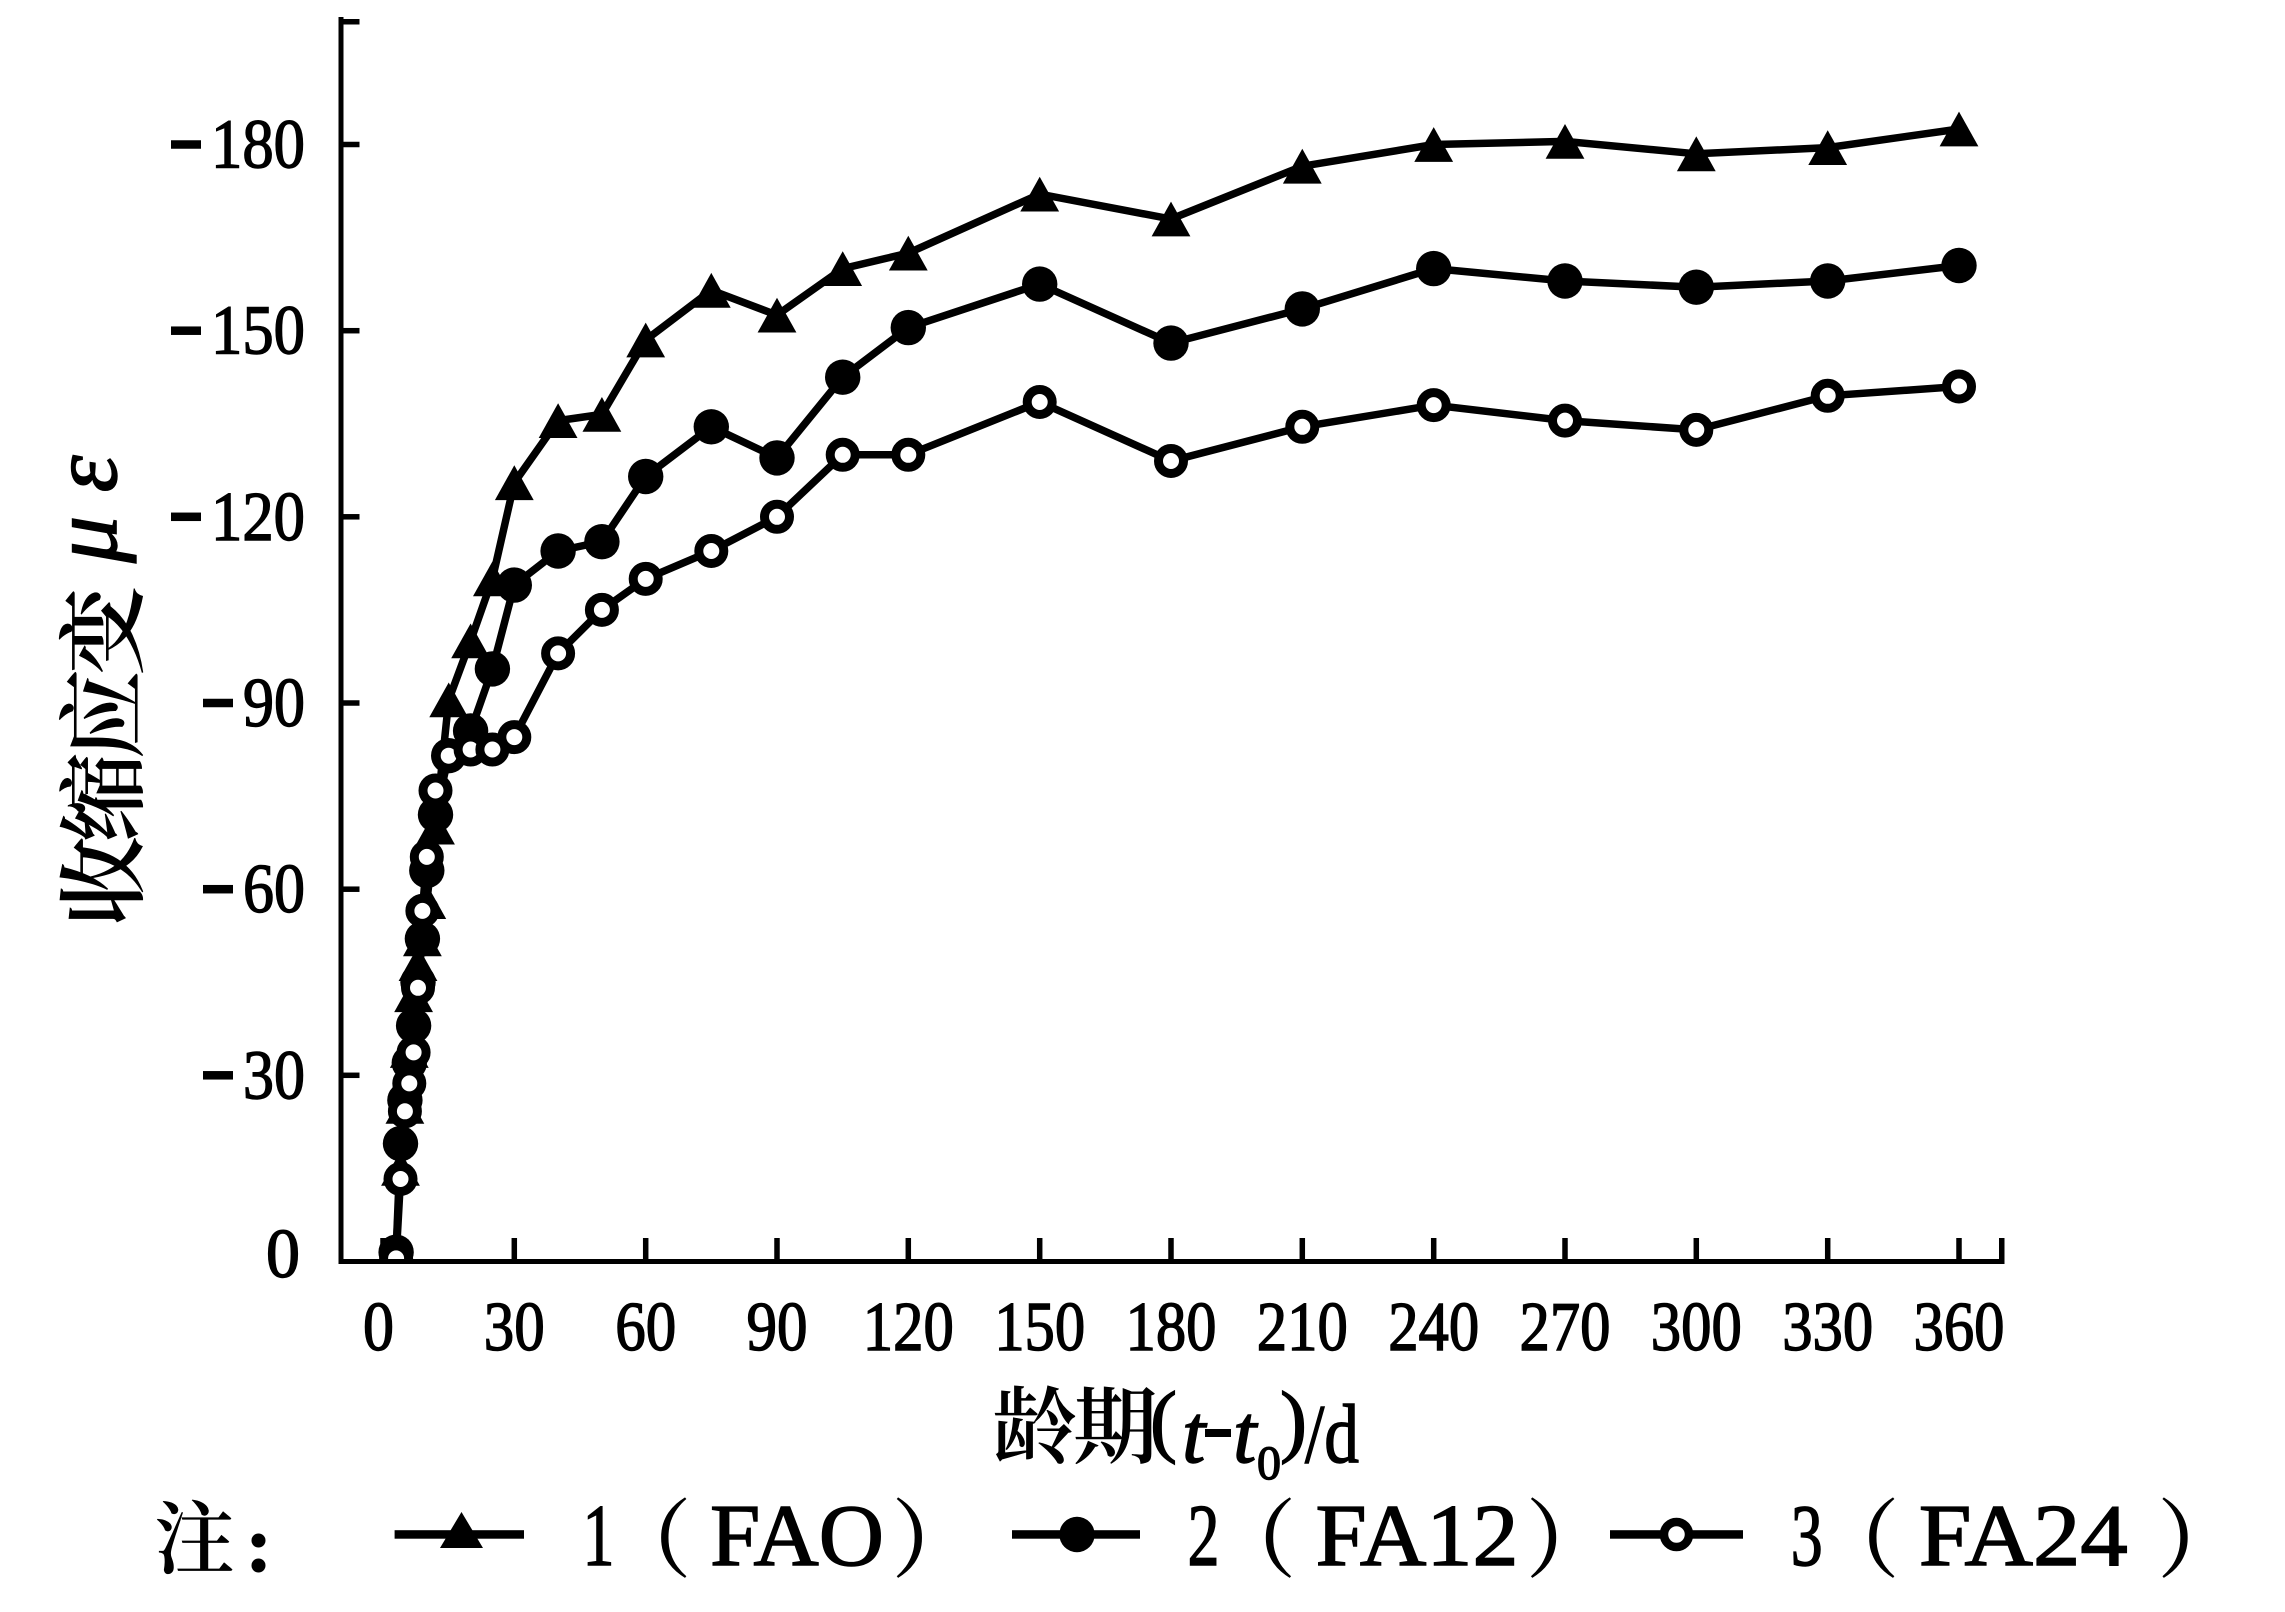 The width and height of the screenshot is (2285, 1612). What do you see at coordinates (1827, 1327) in the screenshot?
I see `svg-text: 330` at bounding box center [1827, 1327].